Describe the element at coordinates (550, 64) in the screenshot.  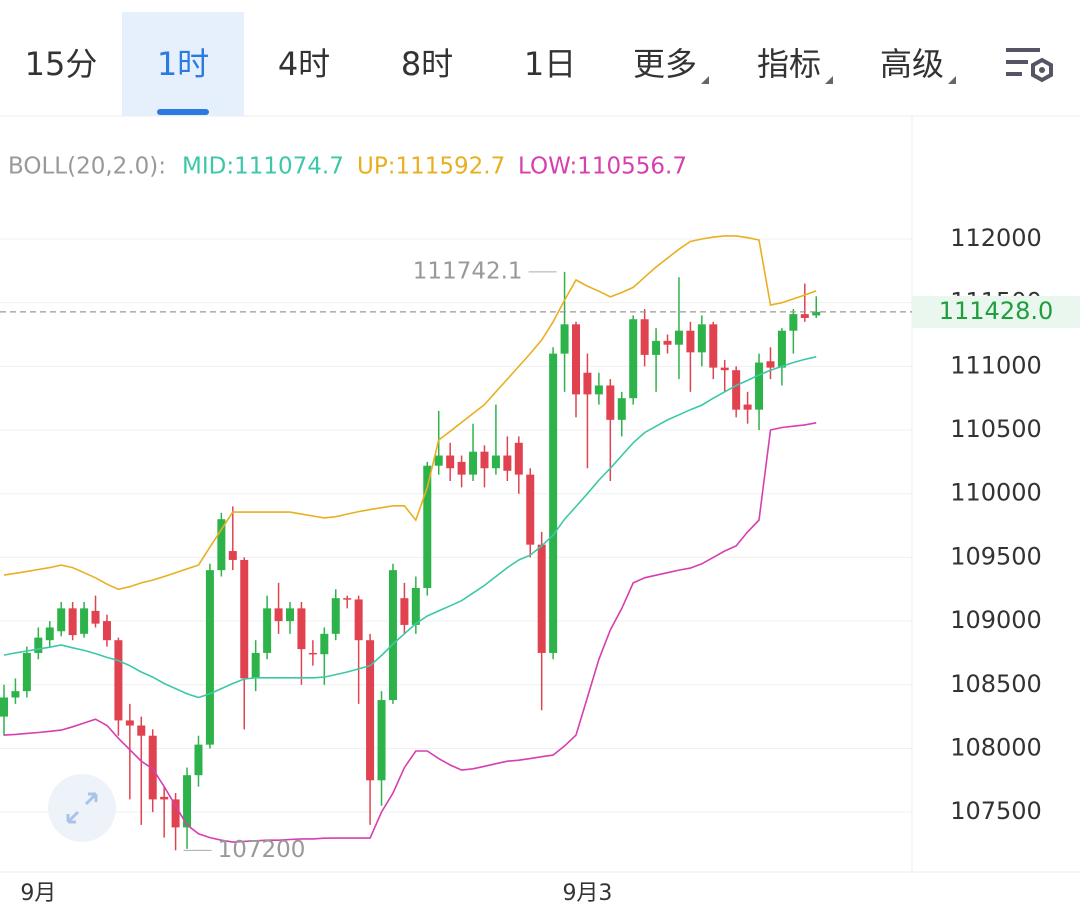
I see `tab: 1日` at that location.